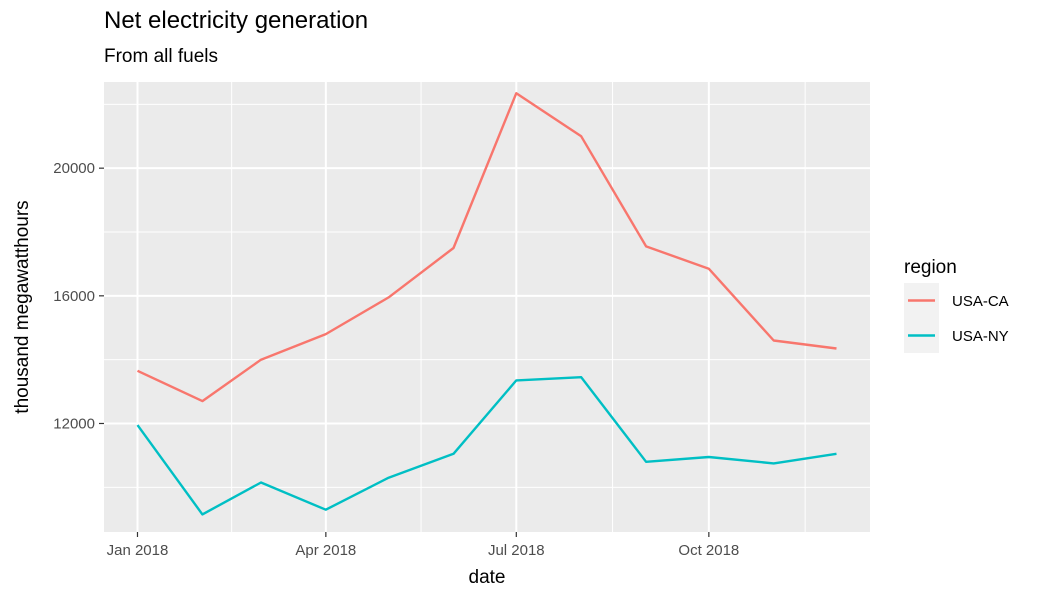 The image size is (1050, 600). Describe the element at coordinates (930, 267) in the screenshot. I see `legend-title: region` at that location.